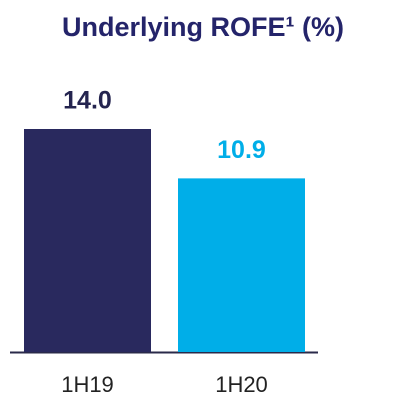  What do you see at coordinates (241, 150) in the screenshot?
I see `value-label: 10.9` at bounding box center [241, 150].